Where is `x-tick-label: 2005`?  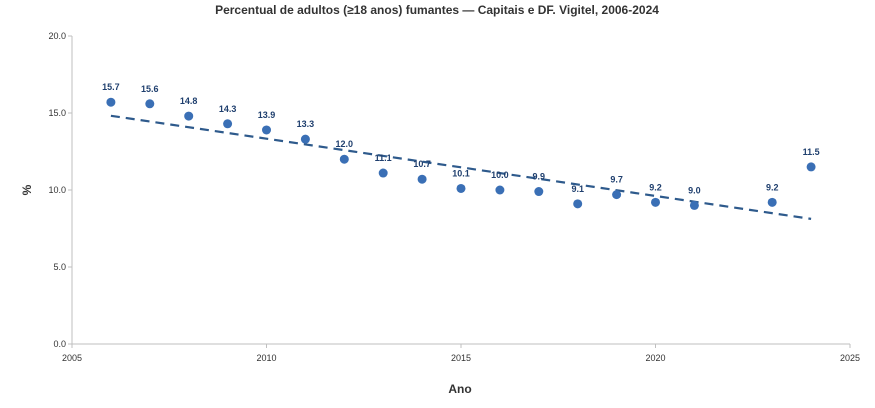 x-tick-label: 2005 is located at coordinates (72, 358).